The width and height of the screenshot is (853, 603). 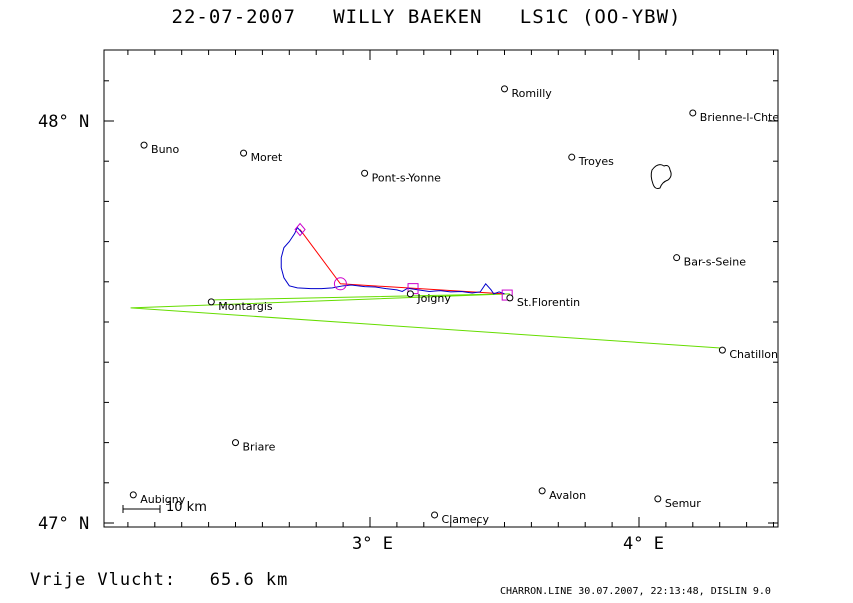 I want to click on flight-track, so click(x=392, y=260).